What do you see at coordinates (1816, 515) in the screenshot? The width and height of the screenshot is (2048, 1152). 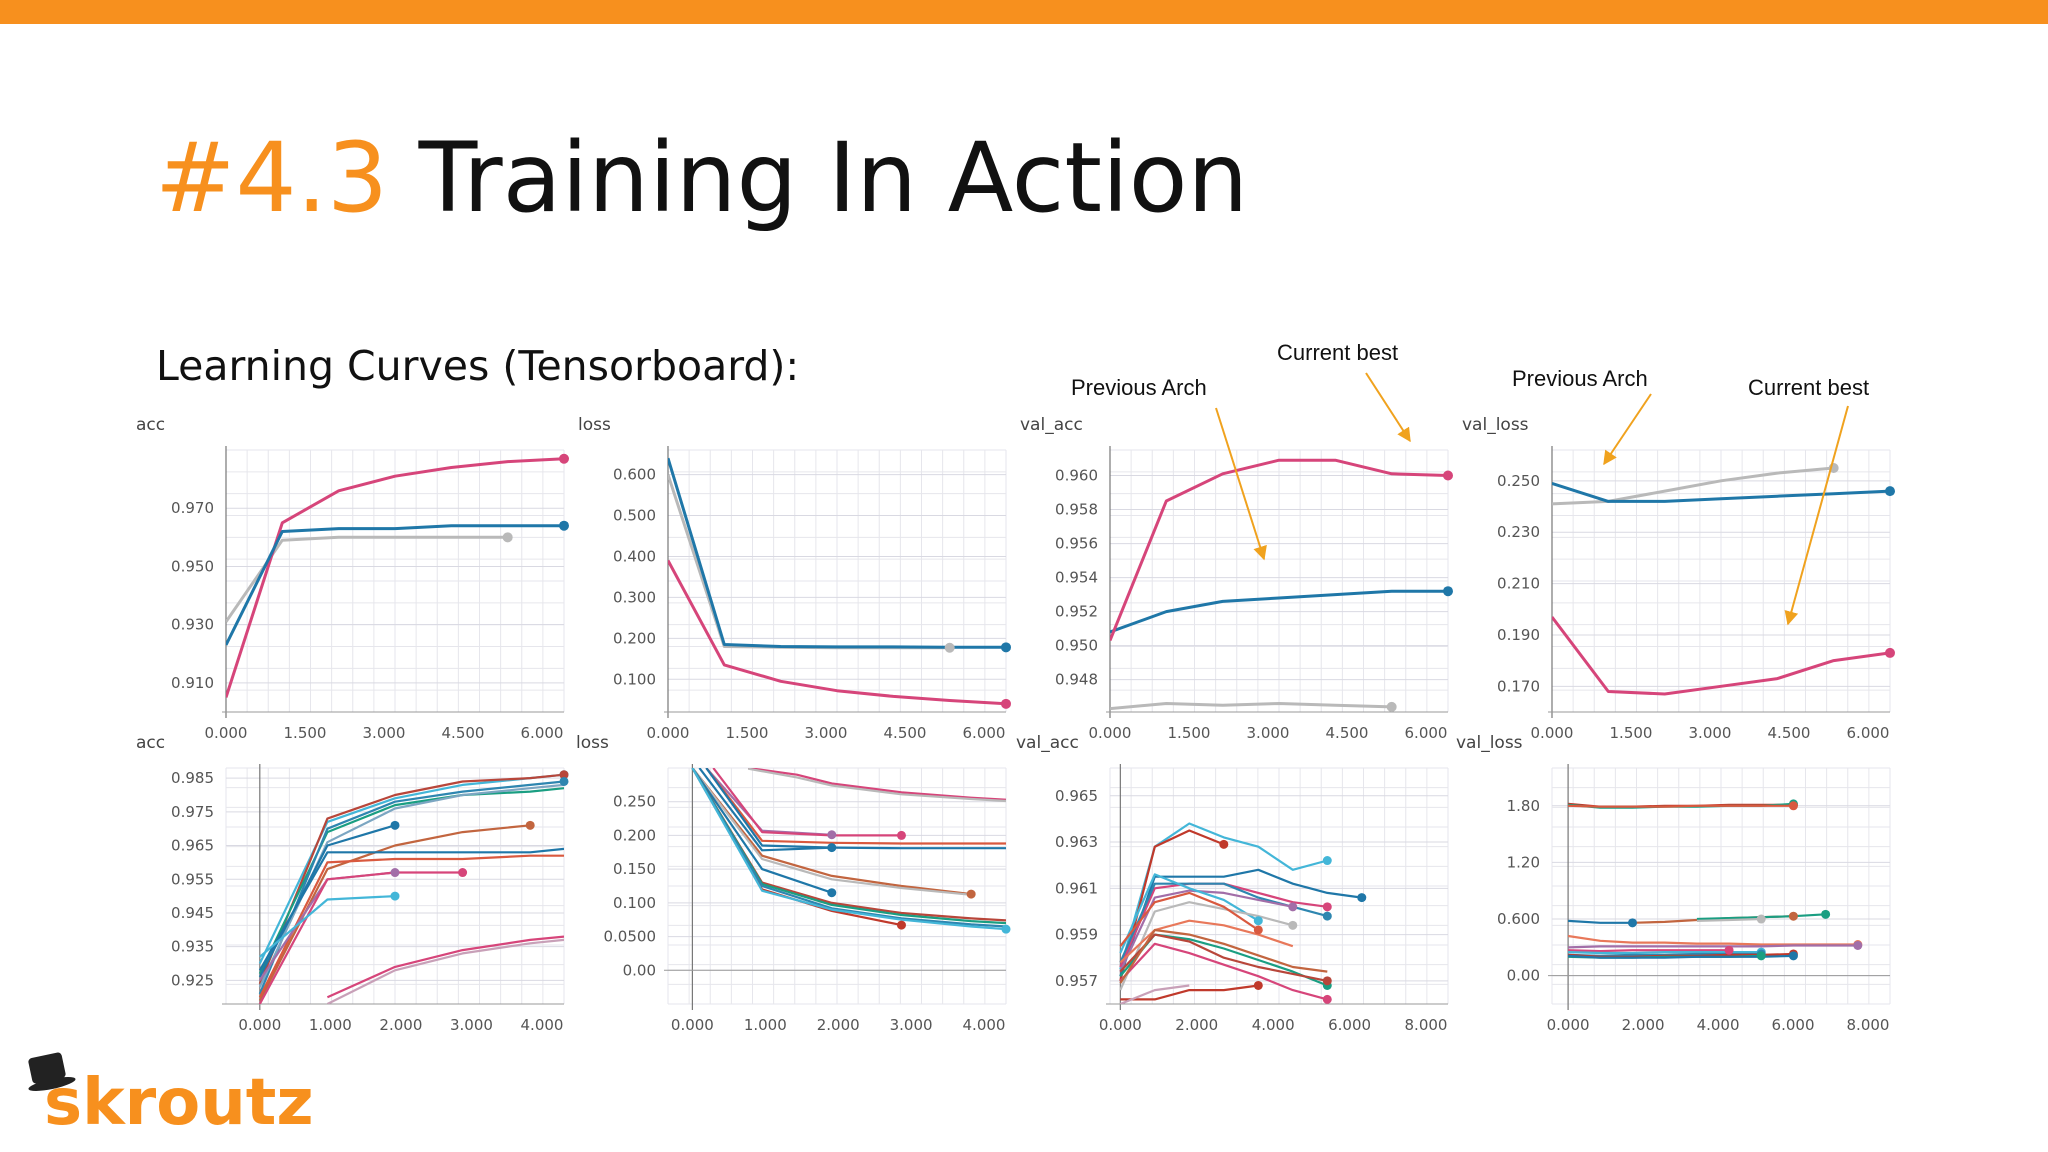 I see `arrow-val-loss-current-best` at bounding box center [1816, 515].